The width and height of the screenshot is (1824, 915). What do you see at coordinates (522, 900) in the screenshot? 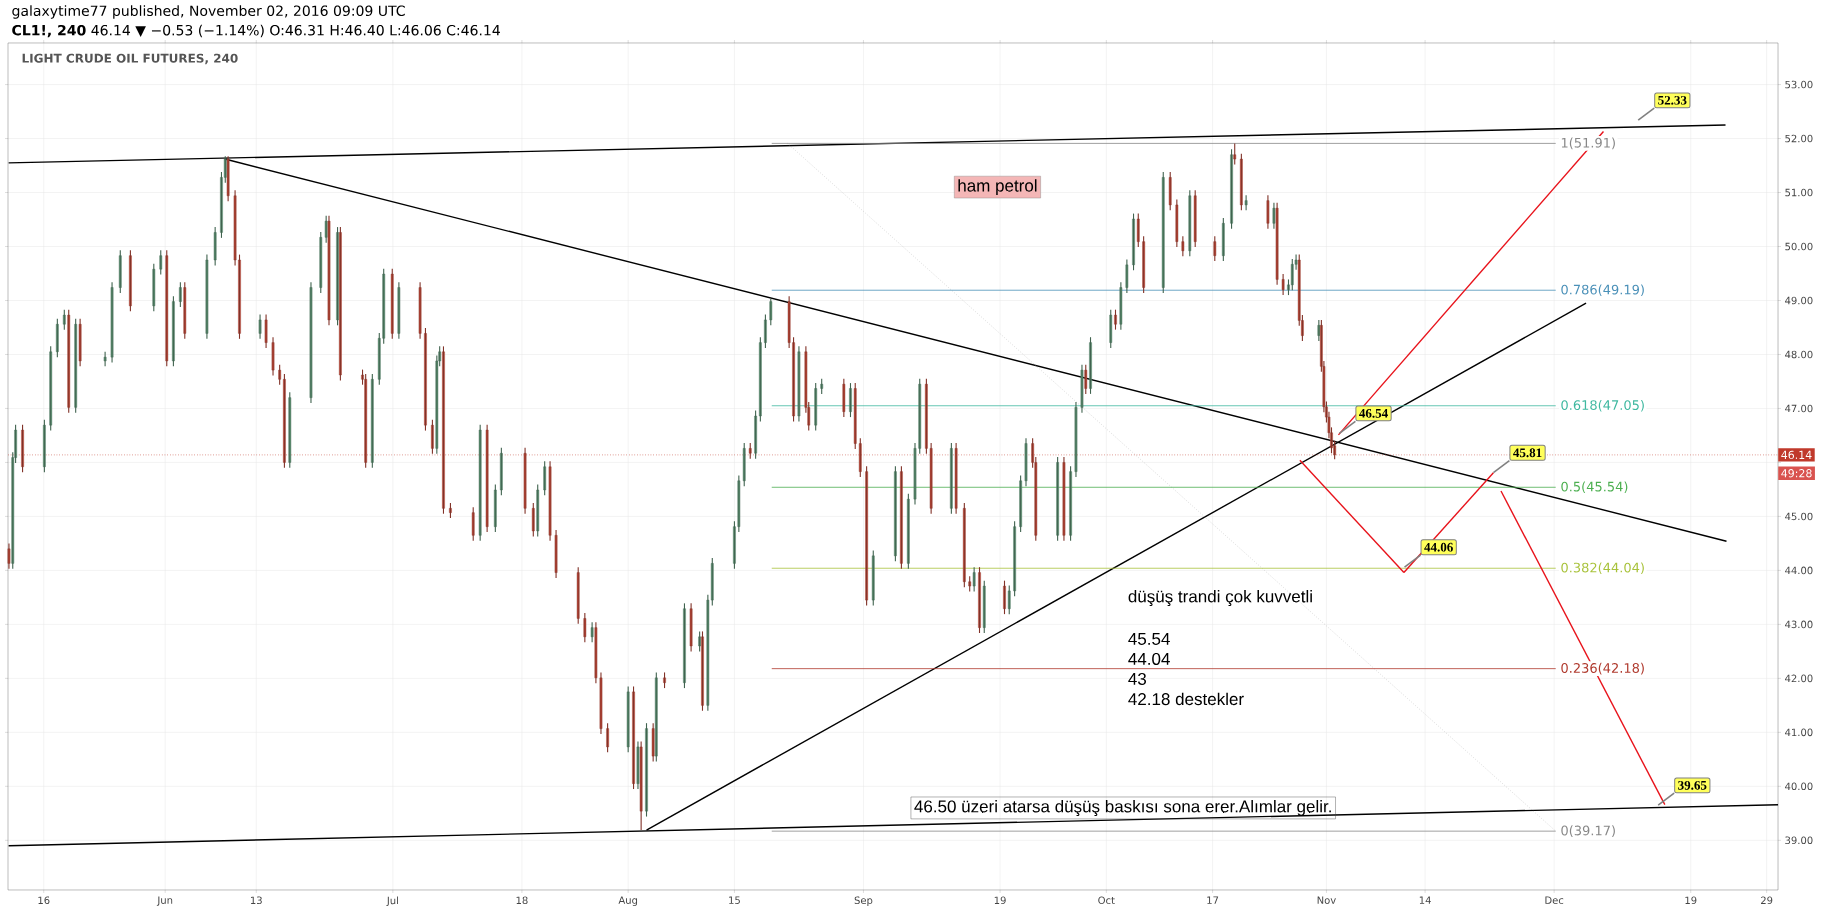
I see `x-tick-label: 18` at bounding box center [522, 900].